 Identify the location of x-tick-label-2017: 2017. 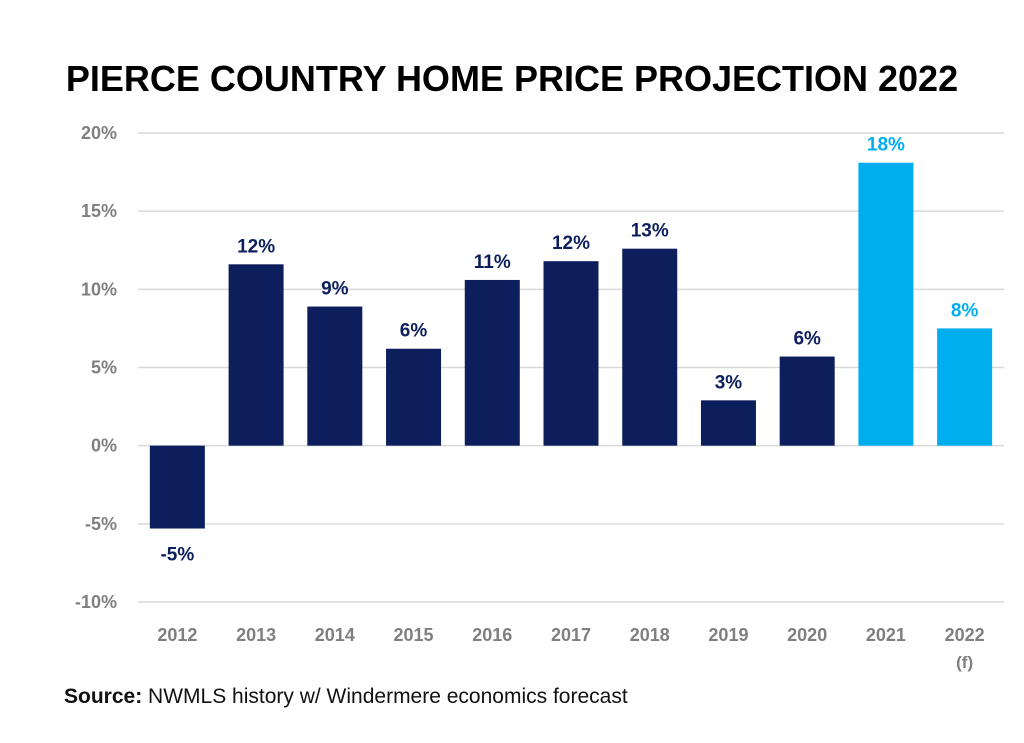
(571, 635).